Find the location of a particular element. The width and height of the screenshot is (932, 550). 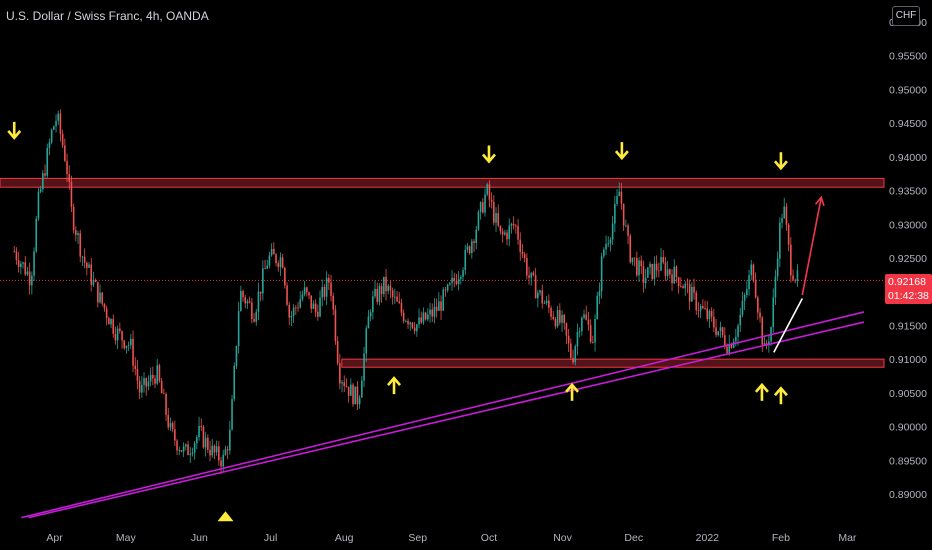

currency-button: CHF is located at coordinates (906, 16).